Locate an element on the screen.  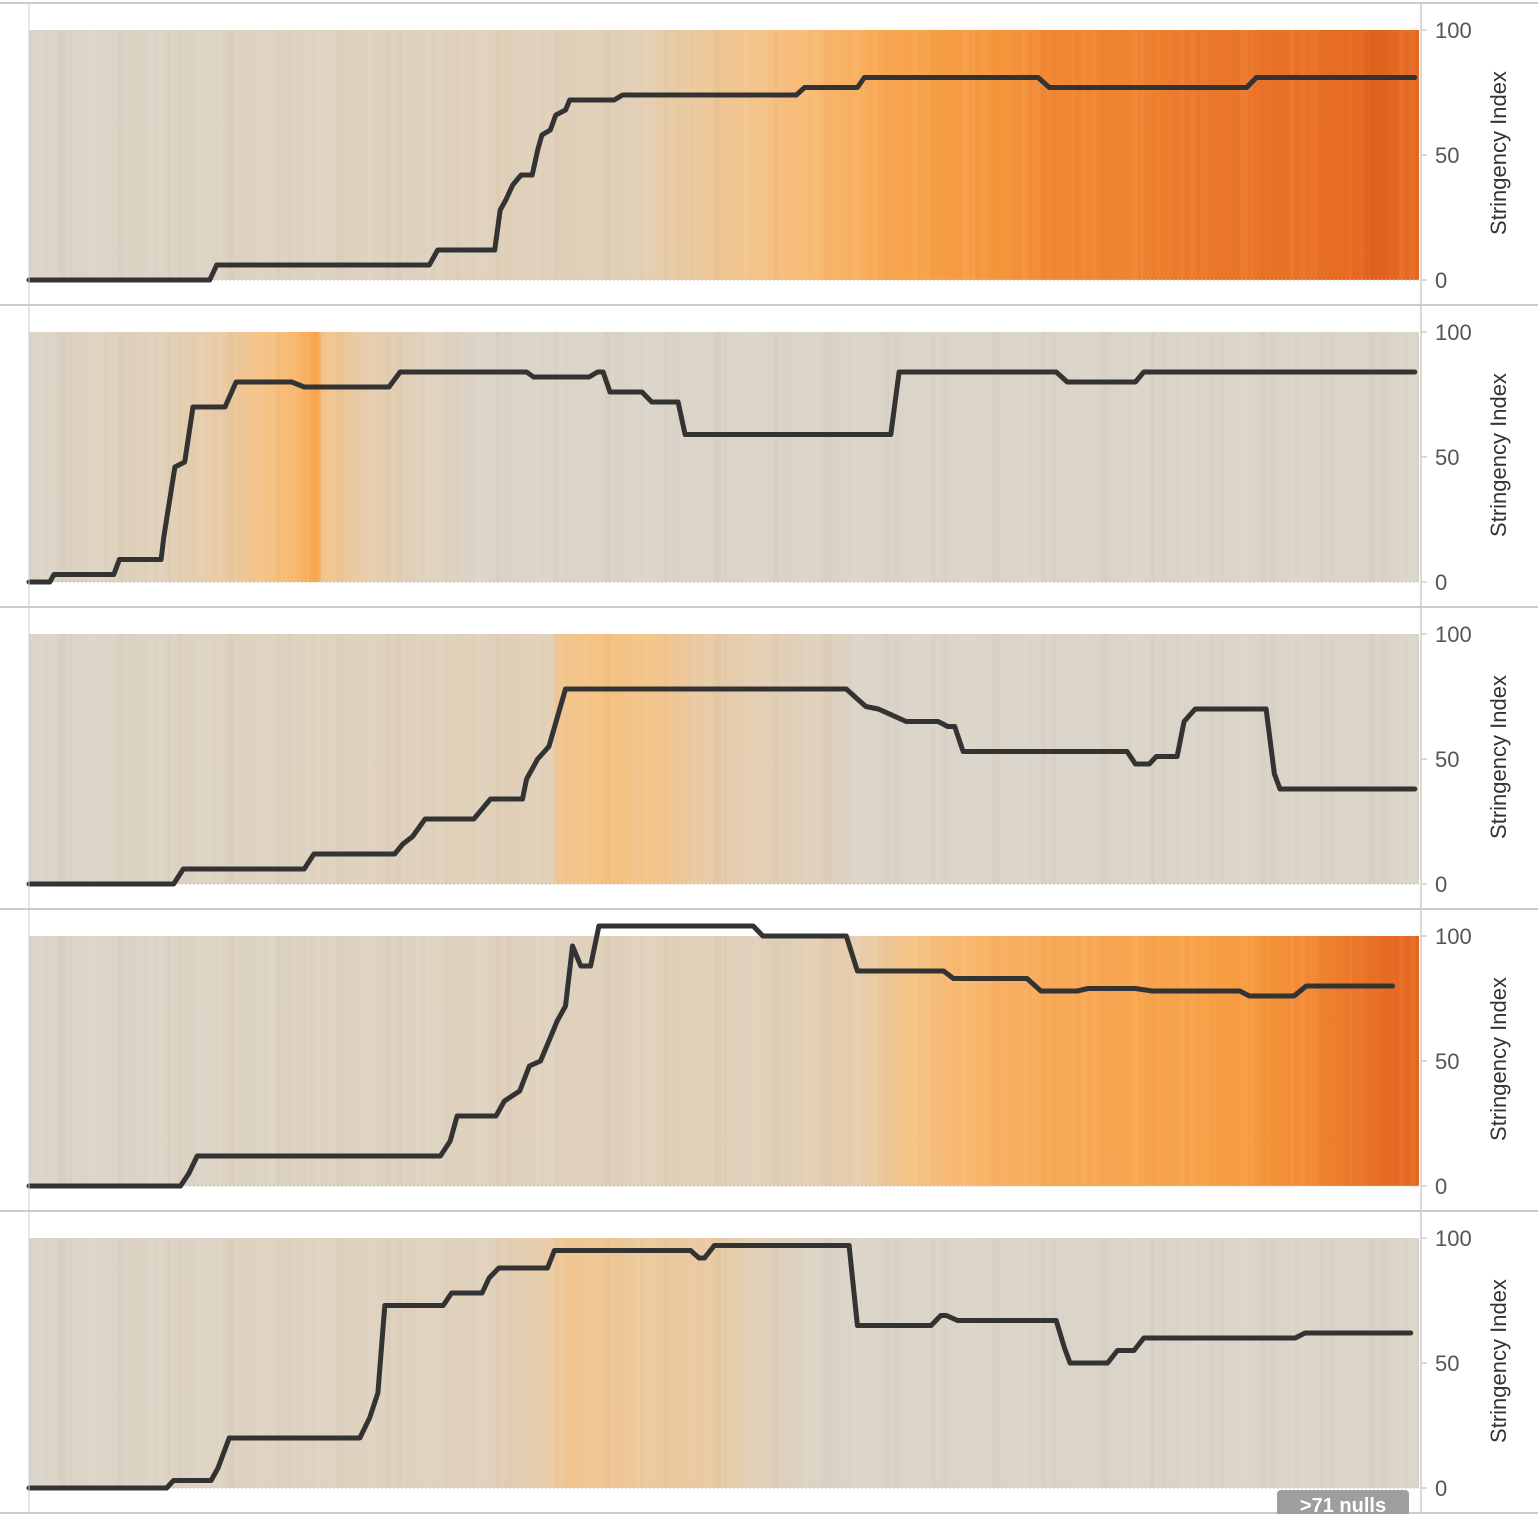
null-badge-label: >71 nulls is located at coordinates (1343, 1504).